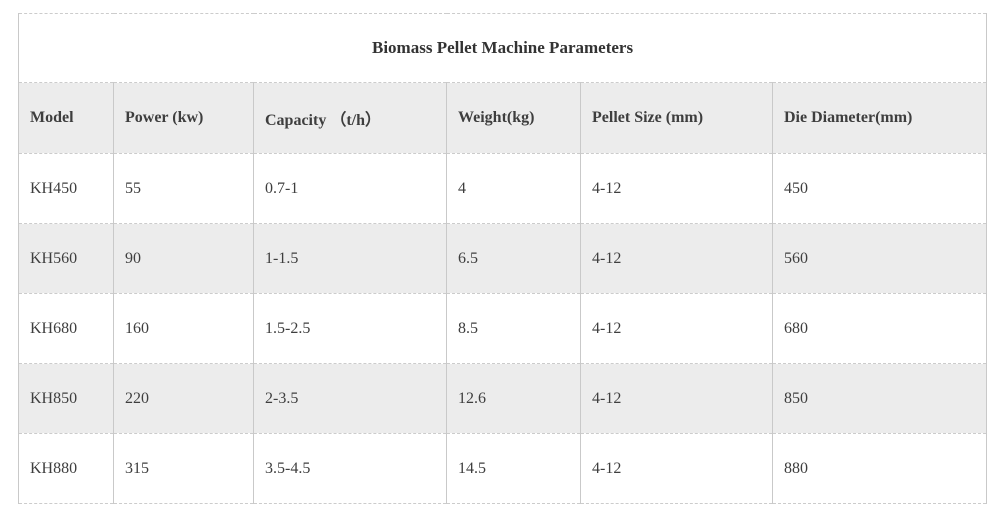 The image size is (1004, 510). What do you see at coordinates (879, 398) in the screenshot?
I see `cell-die-diameter: 850` at bounding box center [879, 398].